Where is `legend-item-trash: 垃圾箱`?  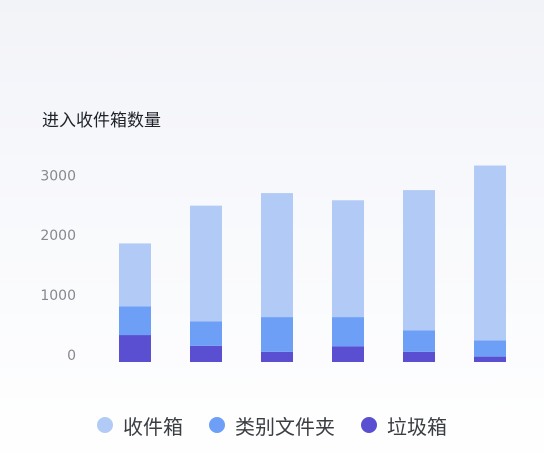 legend-item-trash: 垃圾箱 is located at coordinates (404, 425).